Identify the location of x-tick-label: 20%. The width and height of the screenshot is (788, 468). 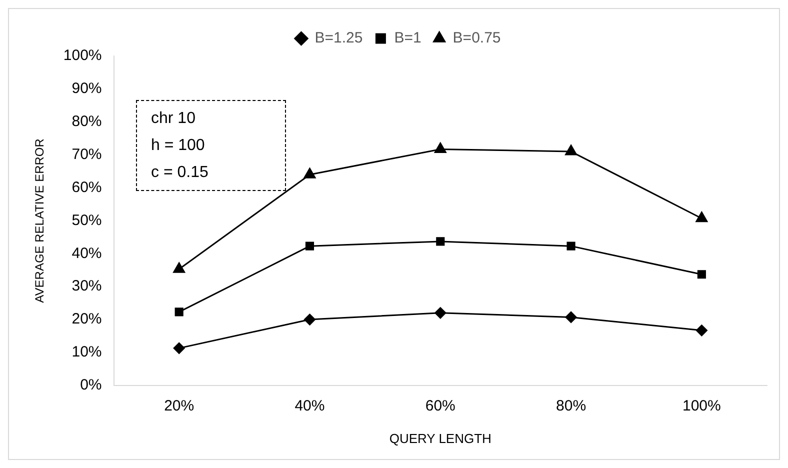
(179, 406).